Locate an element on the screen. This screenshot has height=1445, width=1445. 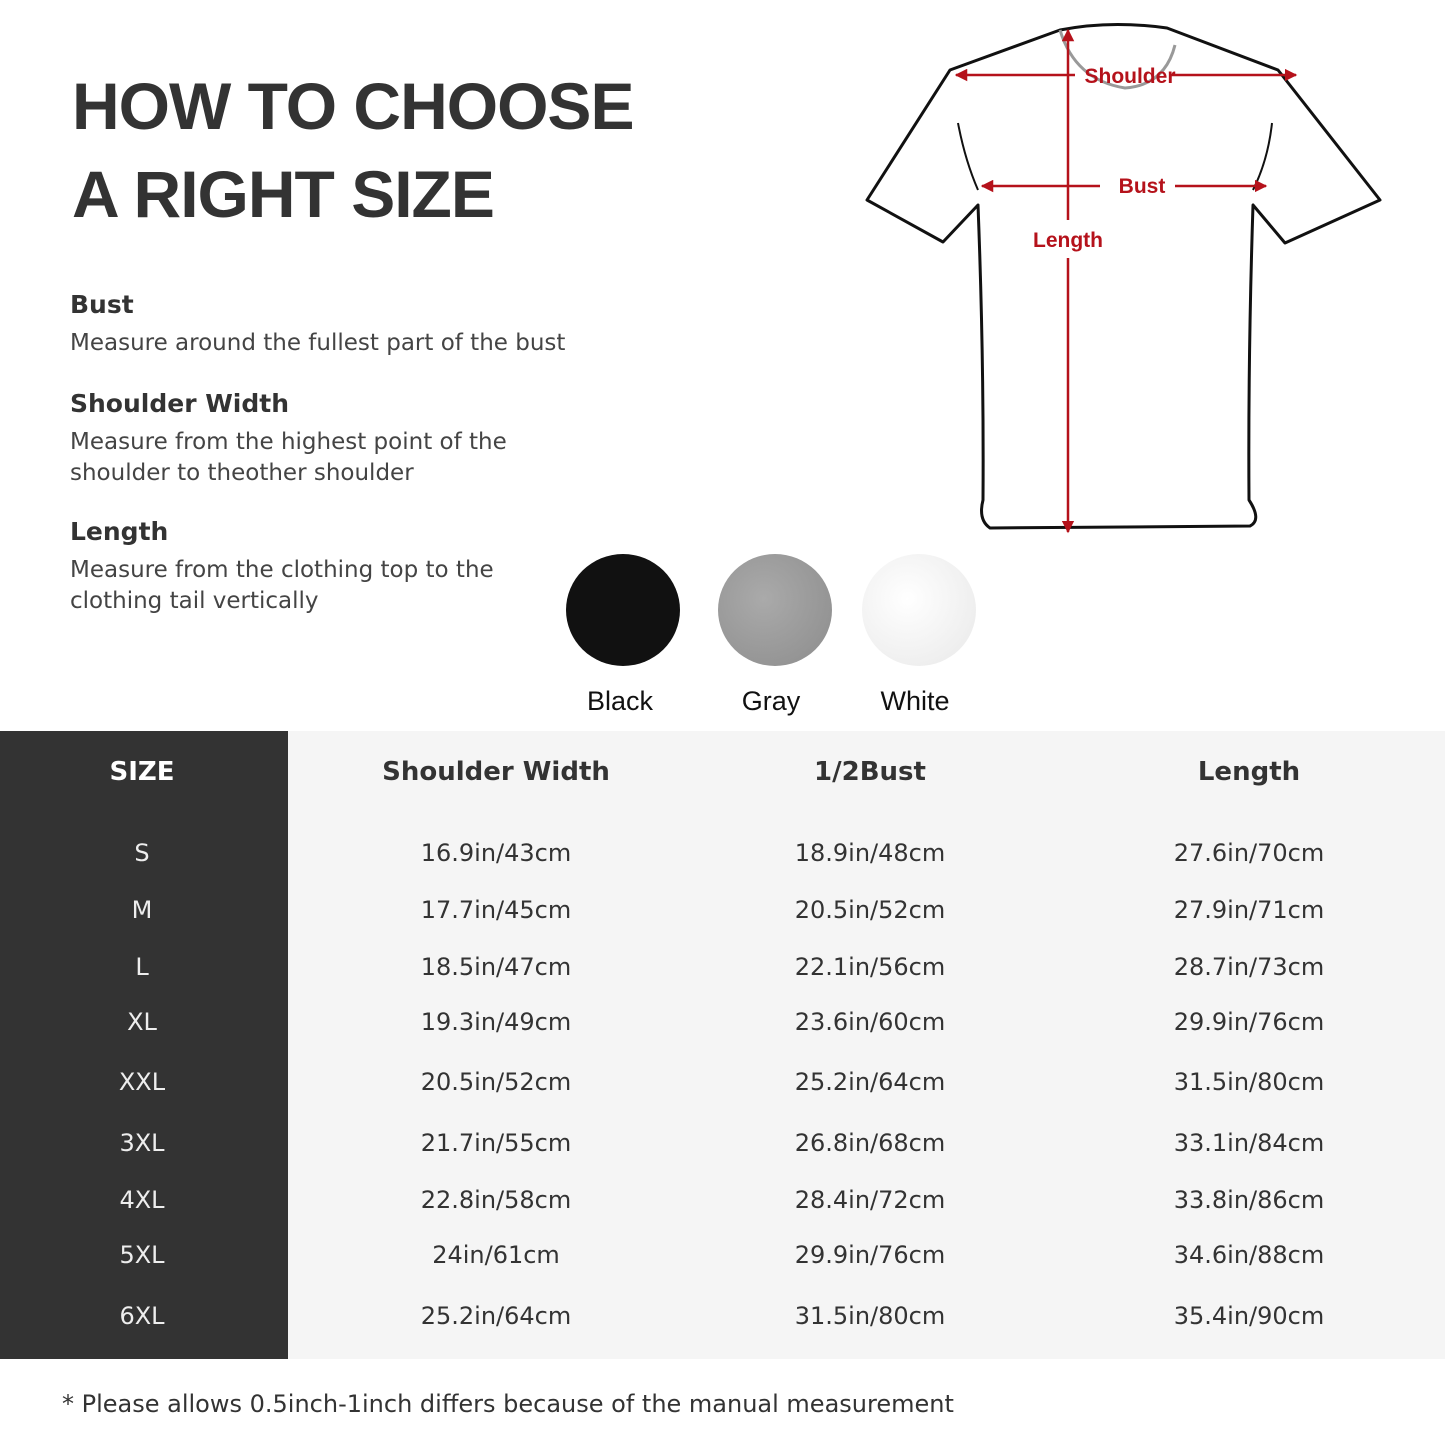
table-cell: 34.6in/88cm is located at coordinates (1249, 1255).